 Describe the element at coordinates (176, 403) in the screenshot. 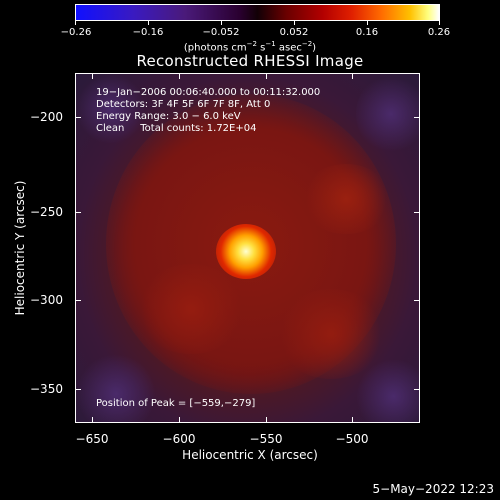

I see `peak-position-text: Position of Peak = [−559,−279]` at that location.